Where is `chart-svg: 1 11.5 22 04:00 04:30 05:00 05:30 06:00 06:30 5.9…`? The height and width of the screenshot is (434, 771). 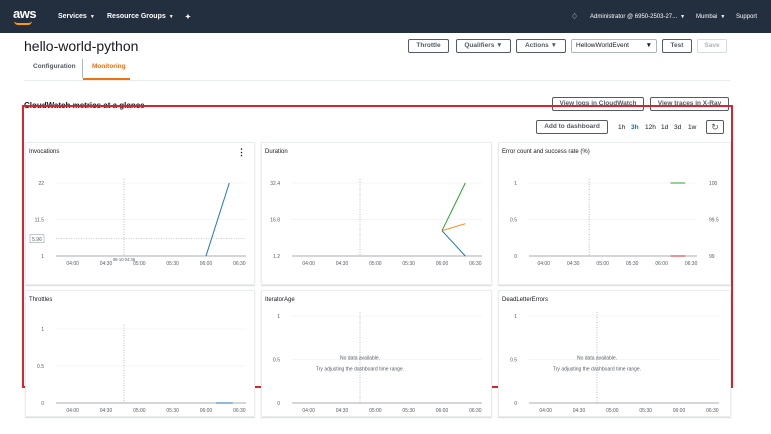 chart-svg: 1 11.5 22 04:00 04:30 05:00 05:30 06:00 06:30 5.9… is located at coordinates (137, 223).